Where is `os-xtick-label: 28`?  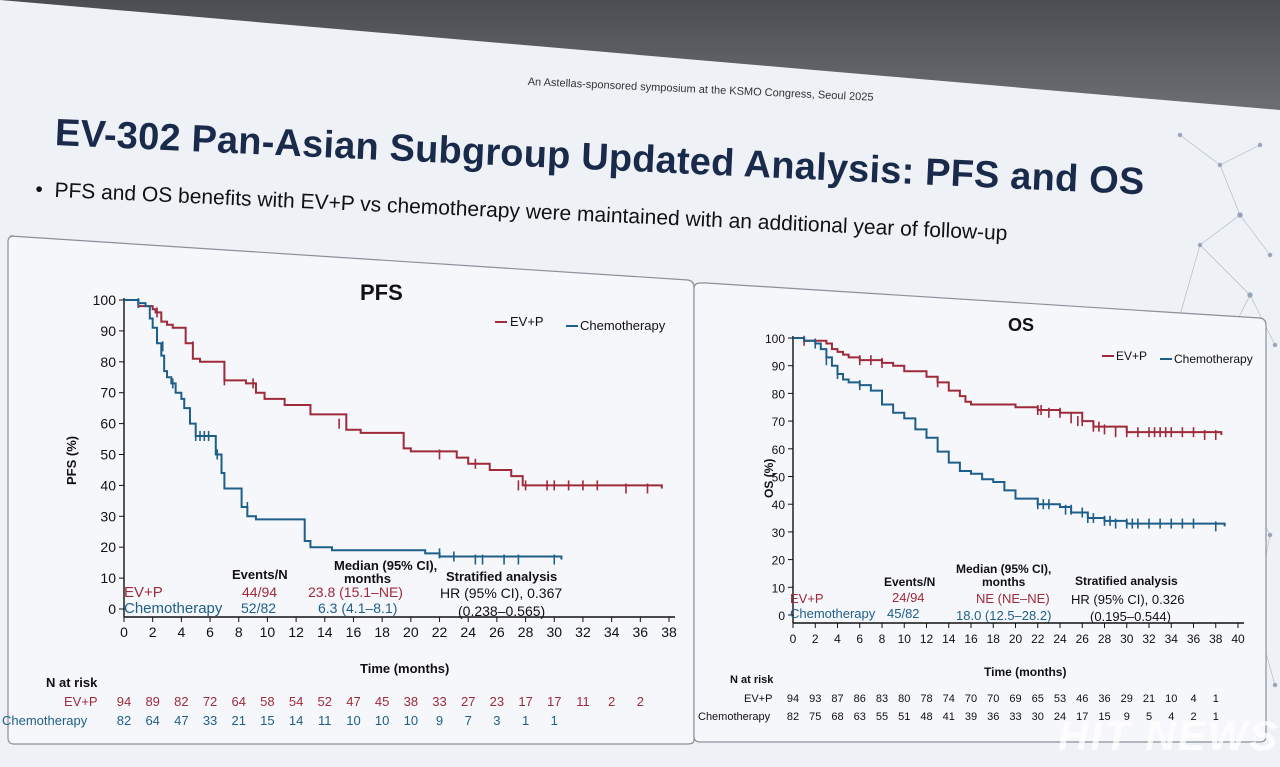 os-xtick-label: 28 is located at coordinates (1105, 639).